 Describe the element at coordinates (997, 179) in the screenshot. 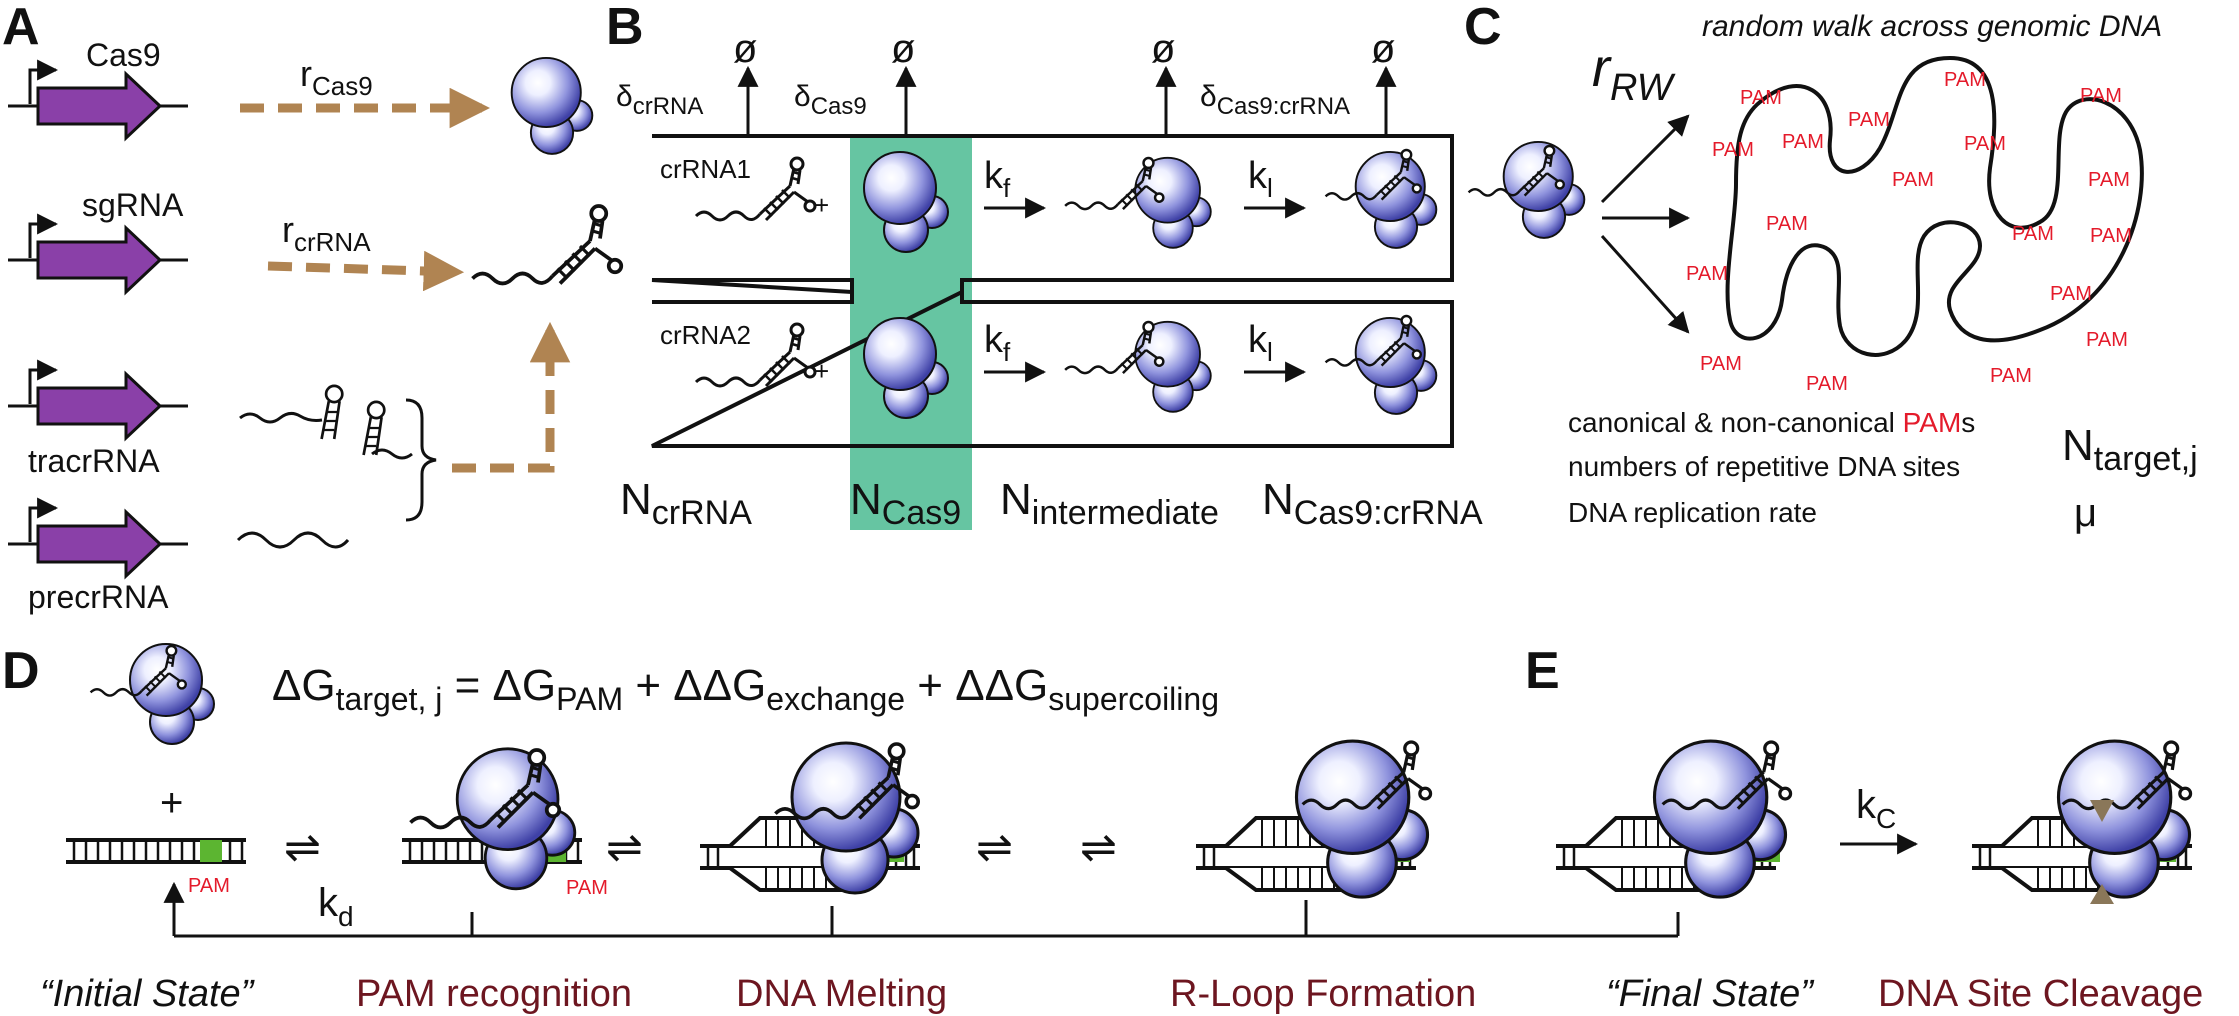

I see `kf-row1: kf` at that location.